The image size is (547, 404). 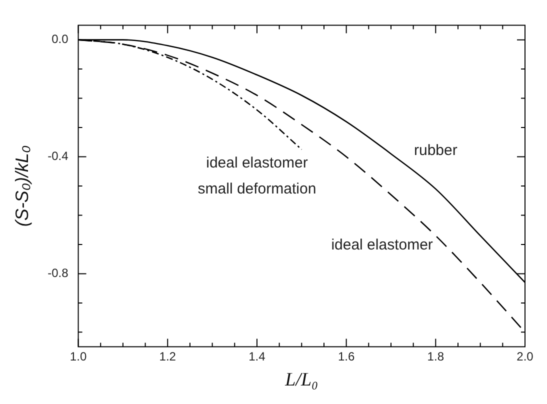 What do you see at coordinates (60, 39) in the screenshot?
I see `y-tick-label: 0.0` at bounding box center [60, 39].